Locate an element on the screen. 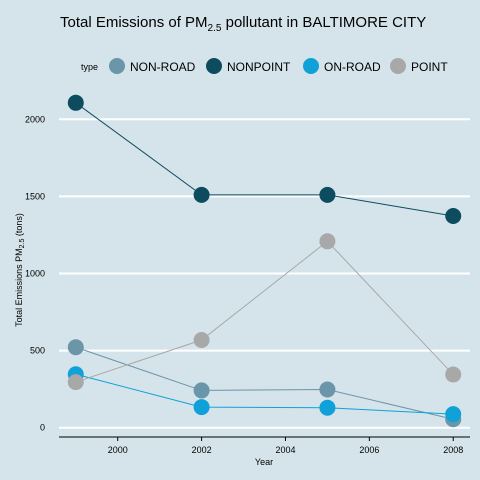 This screenshot has height=480, width=480. legend-label-on-road: ON-ROAD is located at coordinates (352, 67).